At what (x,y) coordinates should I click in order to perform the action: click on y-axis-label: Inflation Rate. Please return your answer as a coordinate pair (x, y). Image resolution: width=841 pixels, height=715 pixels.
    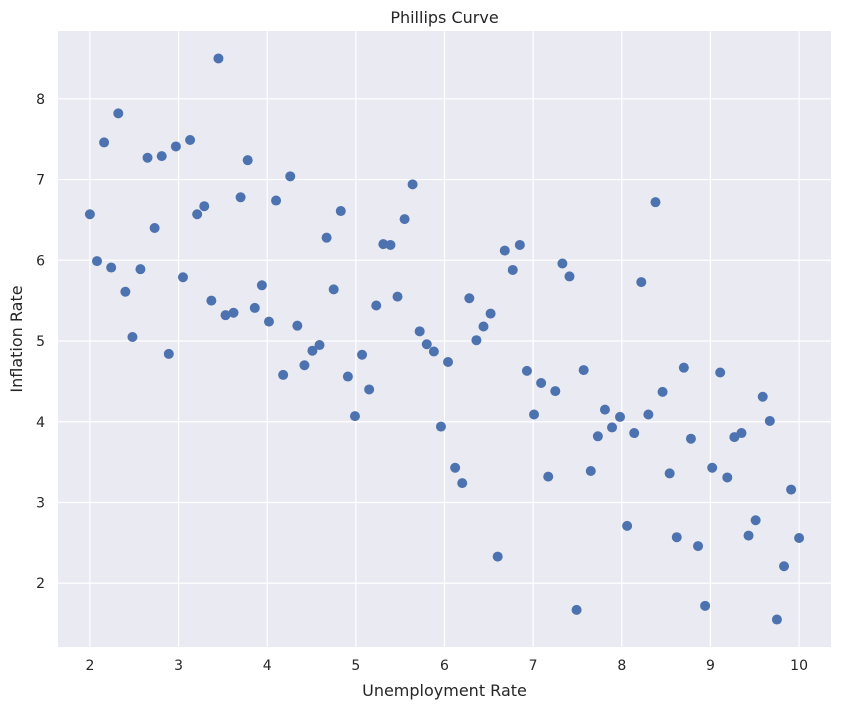
    Looking at the image, I should click on (16, 338).